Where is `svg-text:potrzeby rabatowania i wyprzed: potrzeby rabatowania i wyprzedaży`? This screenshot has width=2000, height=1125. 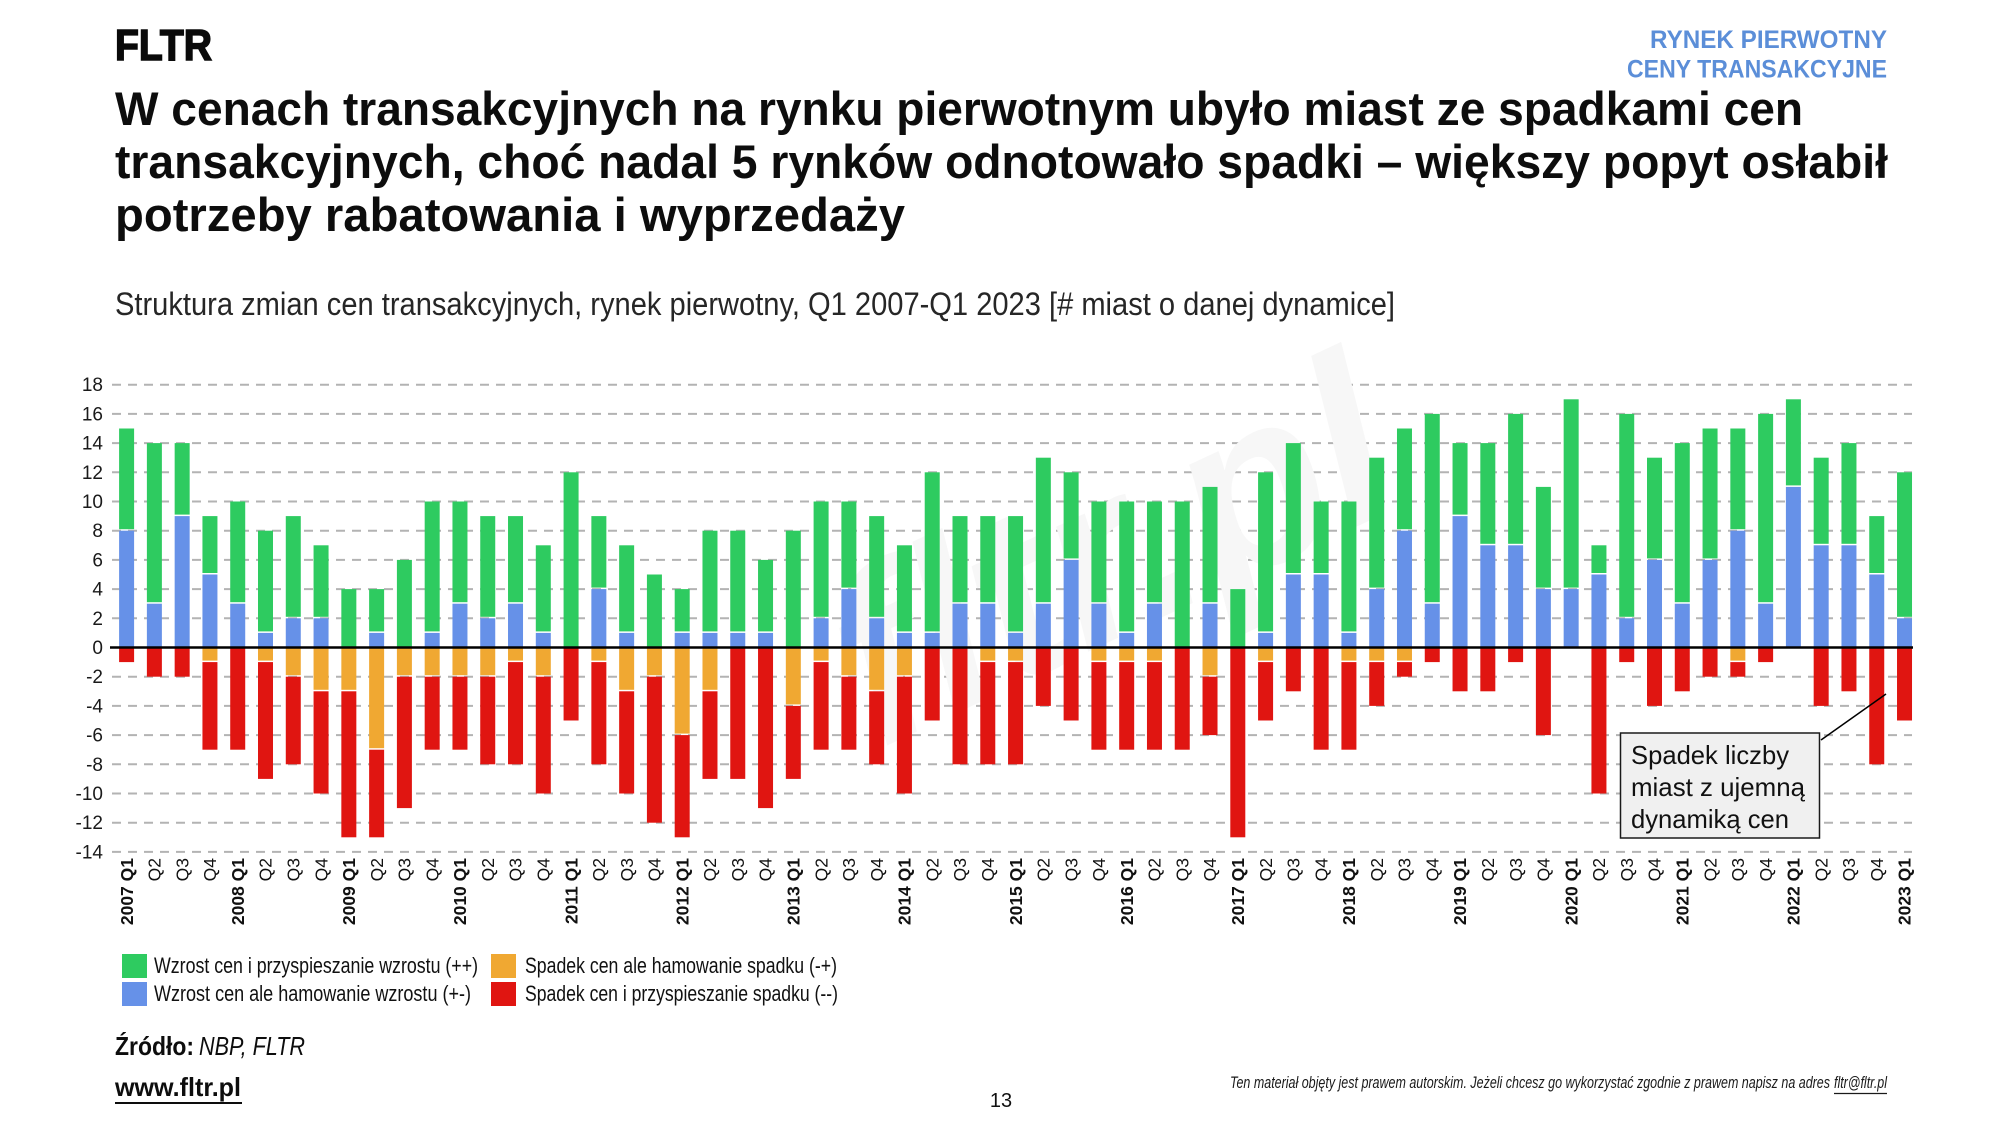 svg-text:potrzeby rabatowania i wyprzed: potrzeby rabatowania i wyprzedaży is located at coordinates (510, 214).